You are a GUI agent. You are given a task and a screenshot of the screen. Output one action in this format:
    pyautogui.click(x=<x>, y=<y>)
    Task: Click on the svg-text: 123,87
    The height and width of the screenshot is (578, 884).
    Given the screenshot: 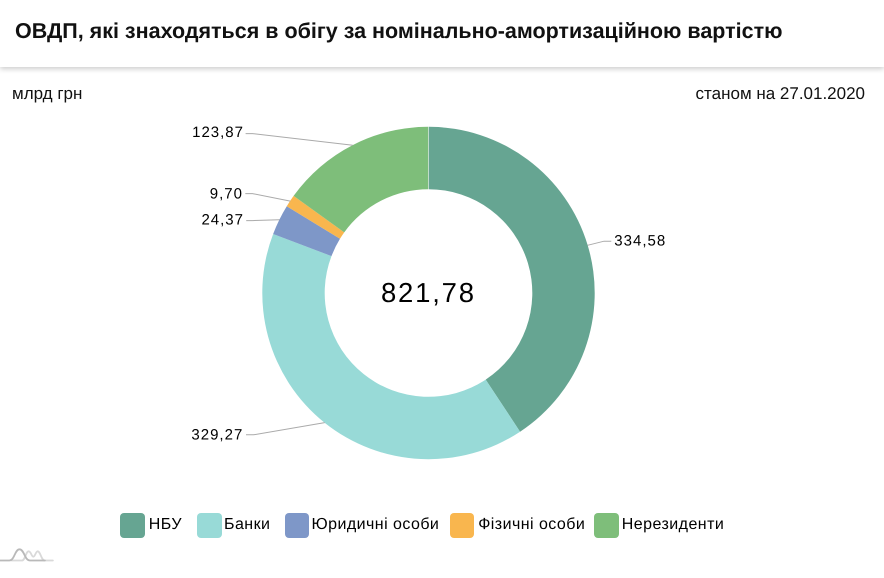 What is the action you would take?
    pyautogui.click(x=218, y=132)
    